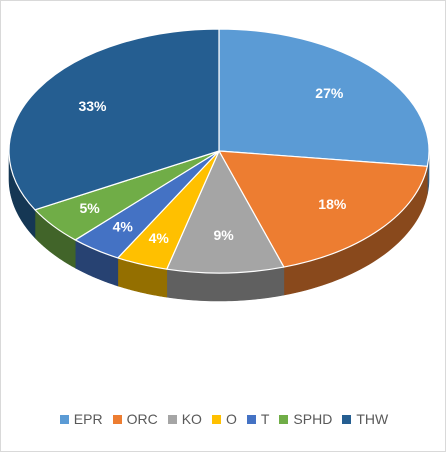  Describe the element at coordinates (329, 93) in the screenshot. I see `data-label-epr: 27%` at that location.